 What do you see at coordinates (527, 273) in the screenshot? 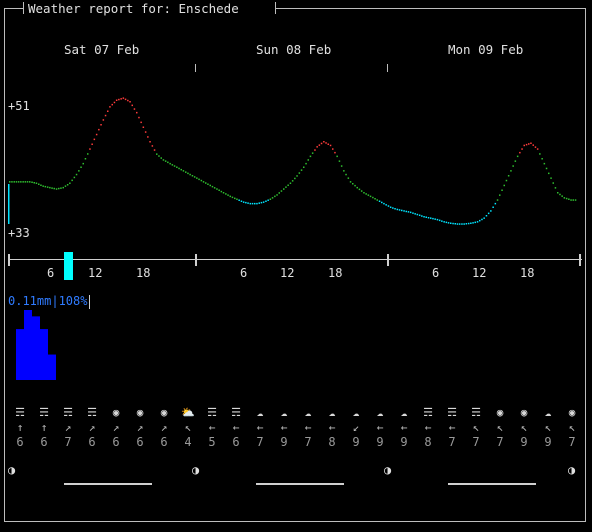
I see `hour-label: 18` at bounding box center [527, 273].